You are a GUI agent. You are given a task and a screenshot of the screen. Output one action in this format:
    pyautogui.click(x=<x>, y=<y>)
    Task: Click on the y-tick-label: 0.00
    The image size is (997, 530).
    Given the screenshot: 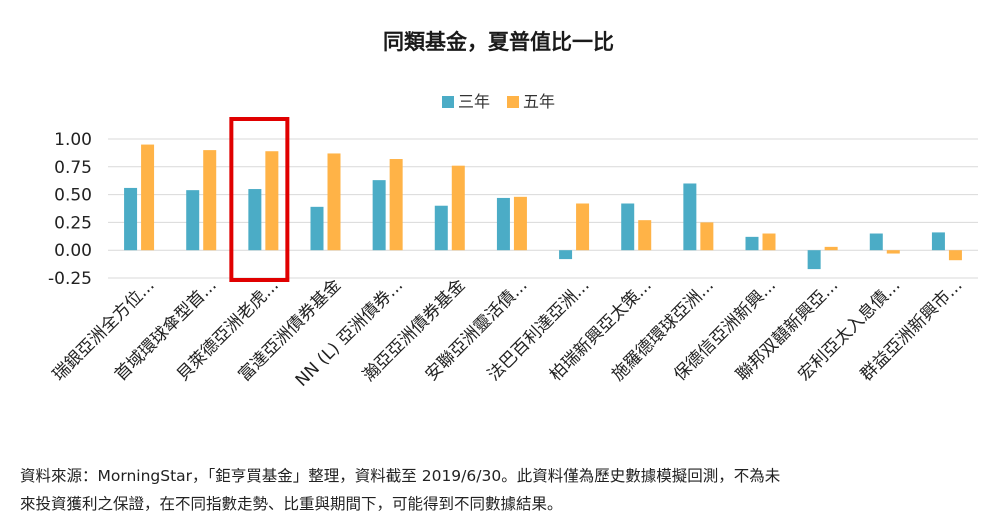 What is the action you would take?
    pyautogui.click(x=73, y=251)
    